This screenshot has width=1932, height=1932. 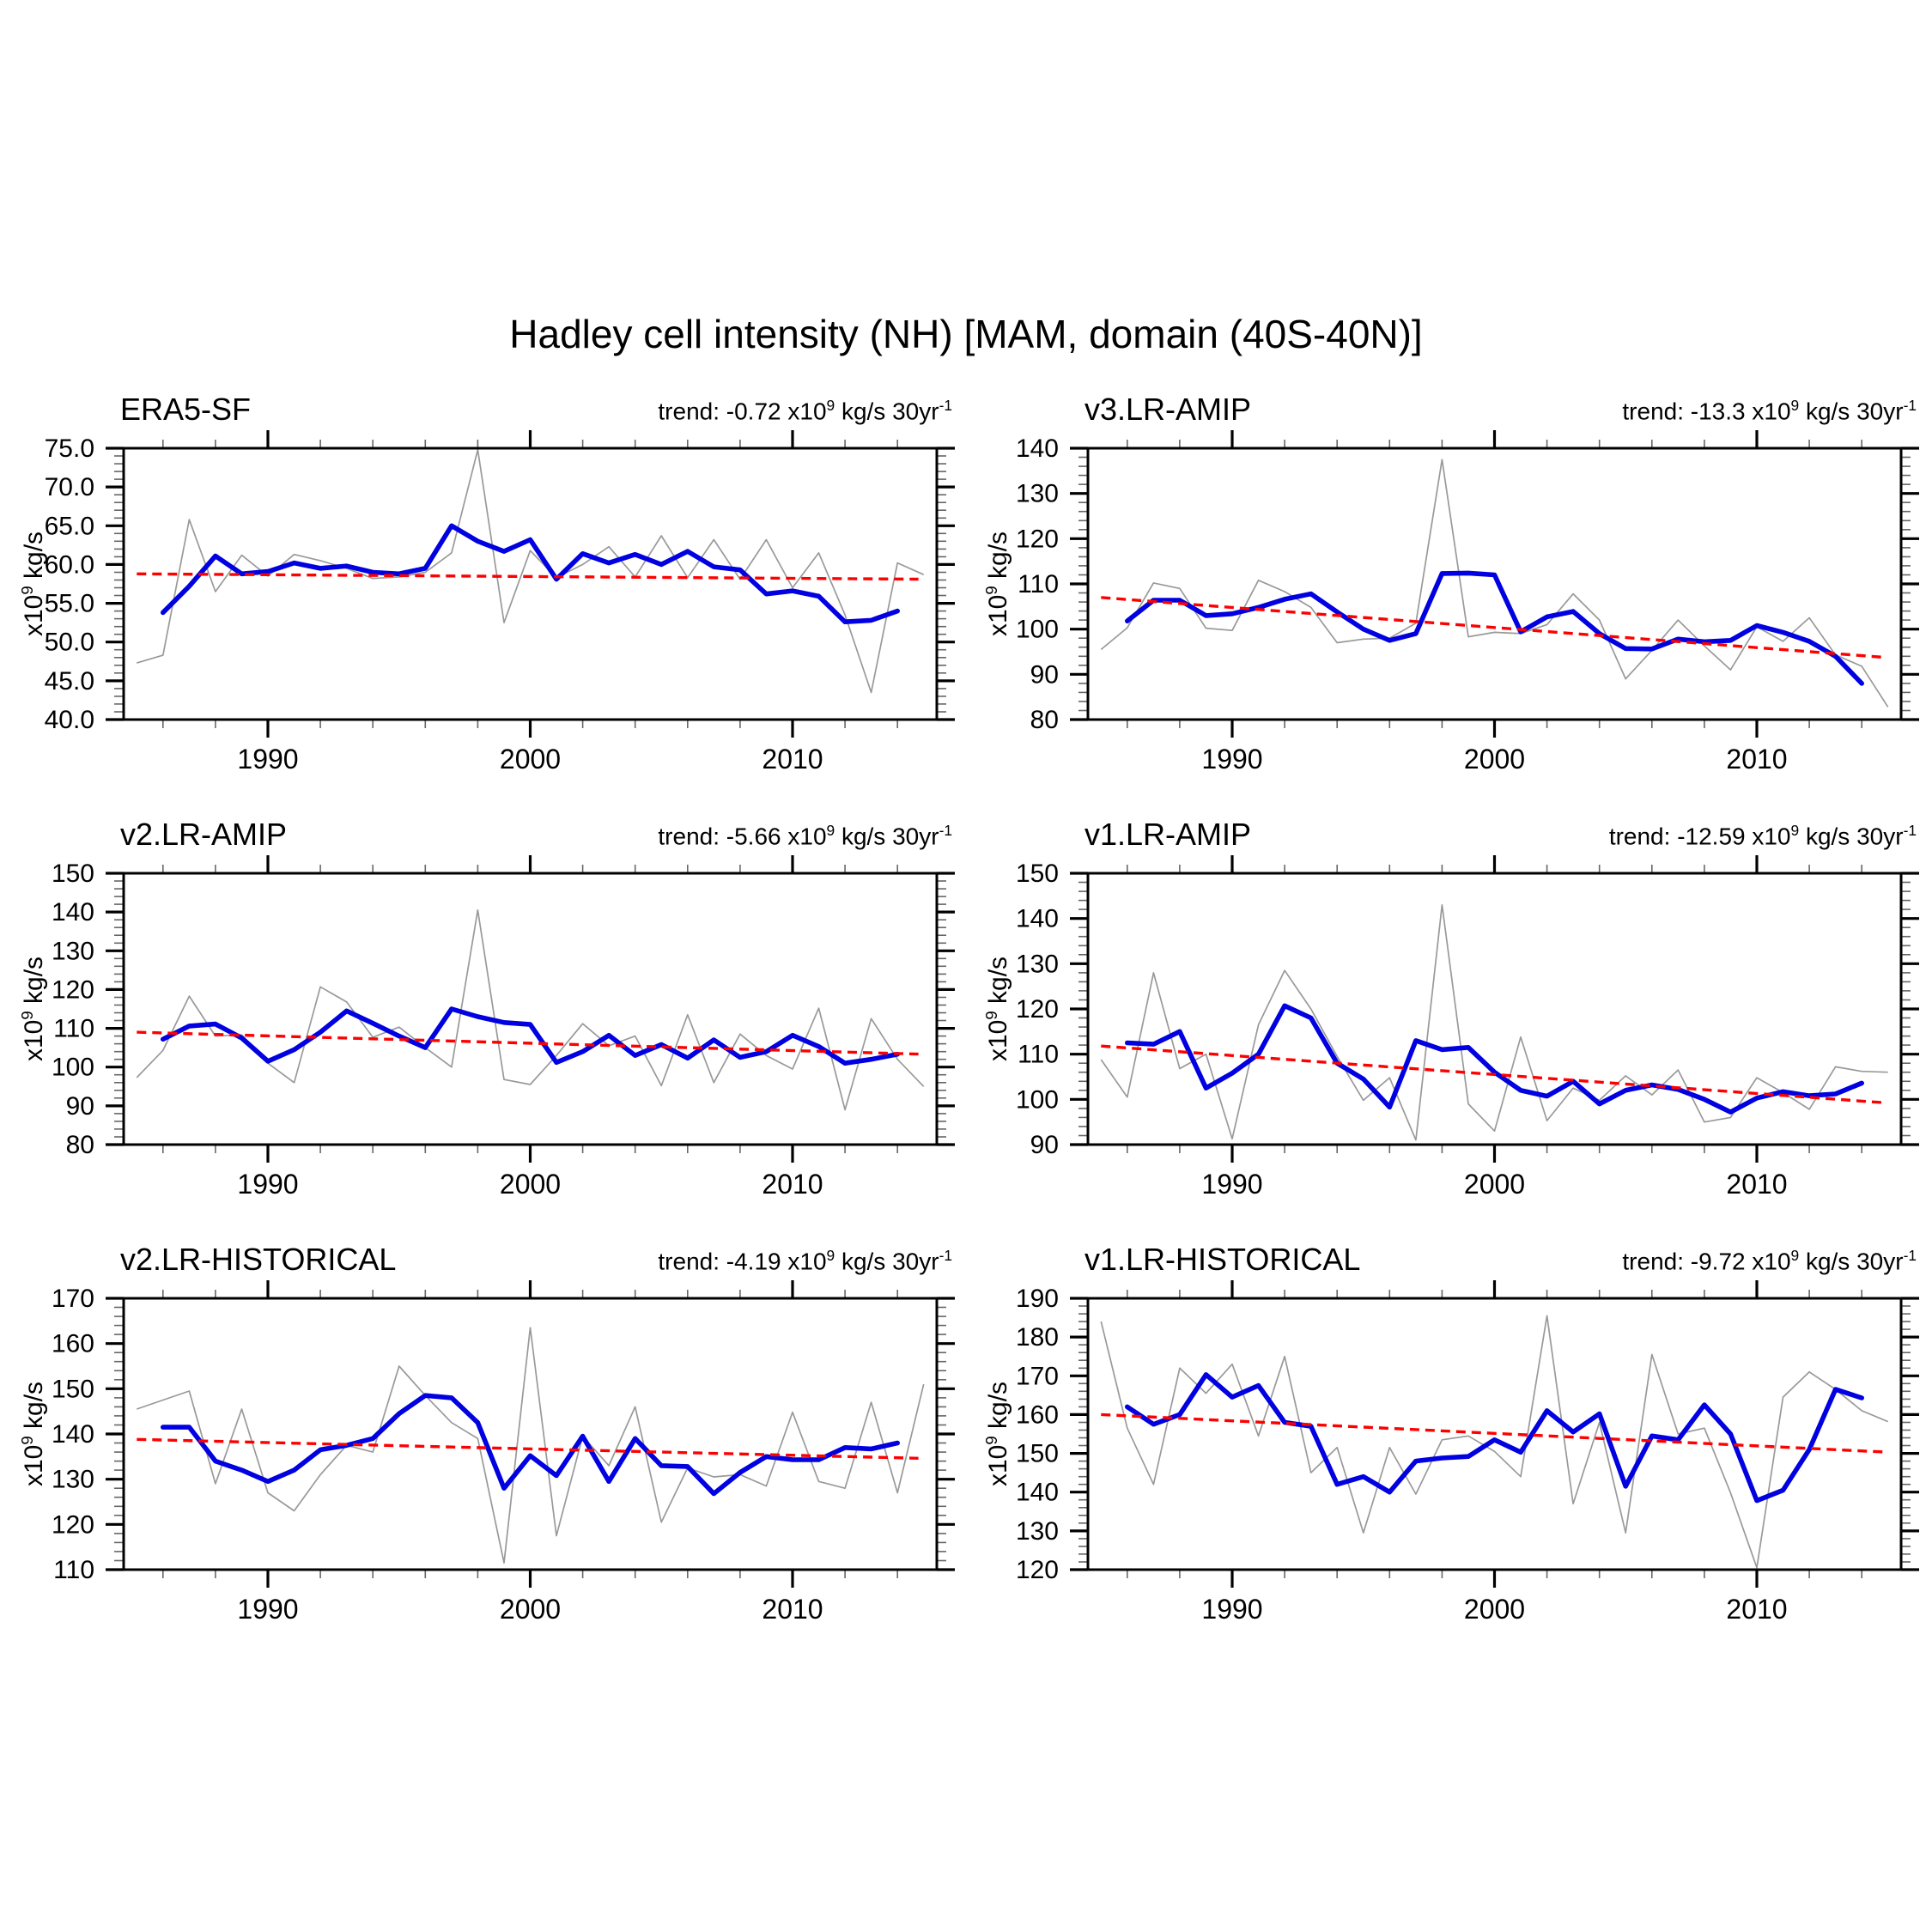 I want to click on line-chart-v1-lr-historical: 120 130 140 150 160 170 180 190 1990 2000 2010, so click(x=1467, y=1452).